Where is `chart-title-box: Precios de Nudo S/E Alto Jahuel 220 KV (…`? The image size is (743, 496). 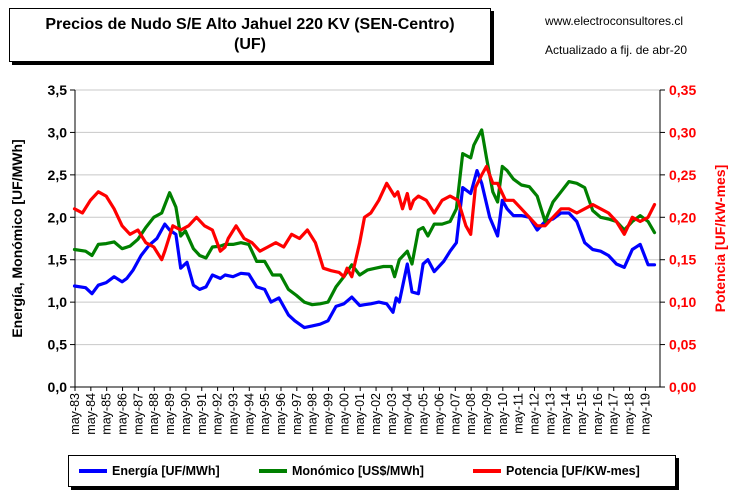
chart-title-box: Precios de Nudo S/E Alto Jahuel 220 KV (… is located at coordinates (250, 35).